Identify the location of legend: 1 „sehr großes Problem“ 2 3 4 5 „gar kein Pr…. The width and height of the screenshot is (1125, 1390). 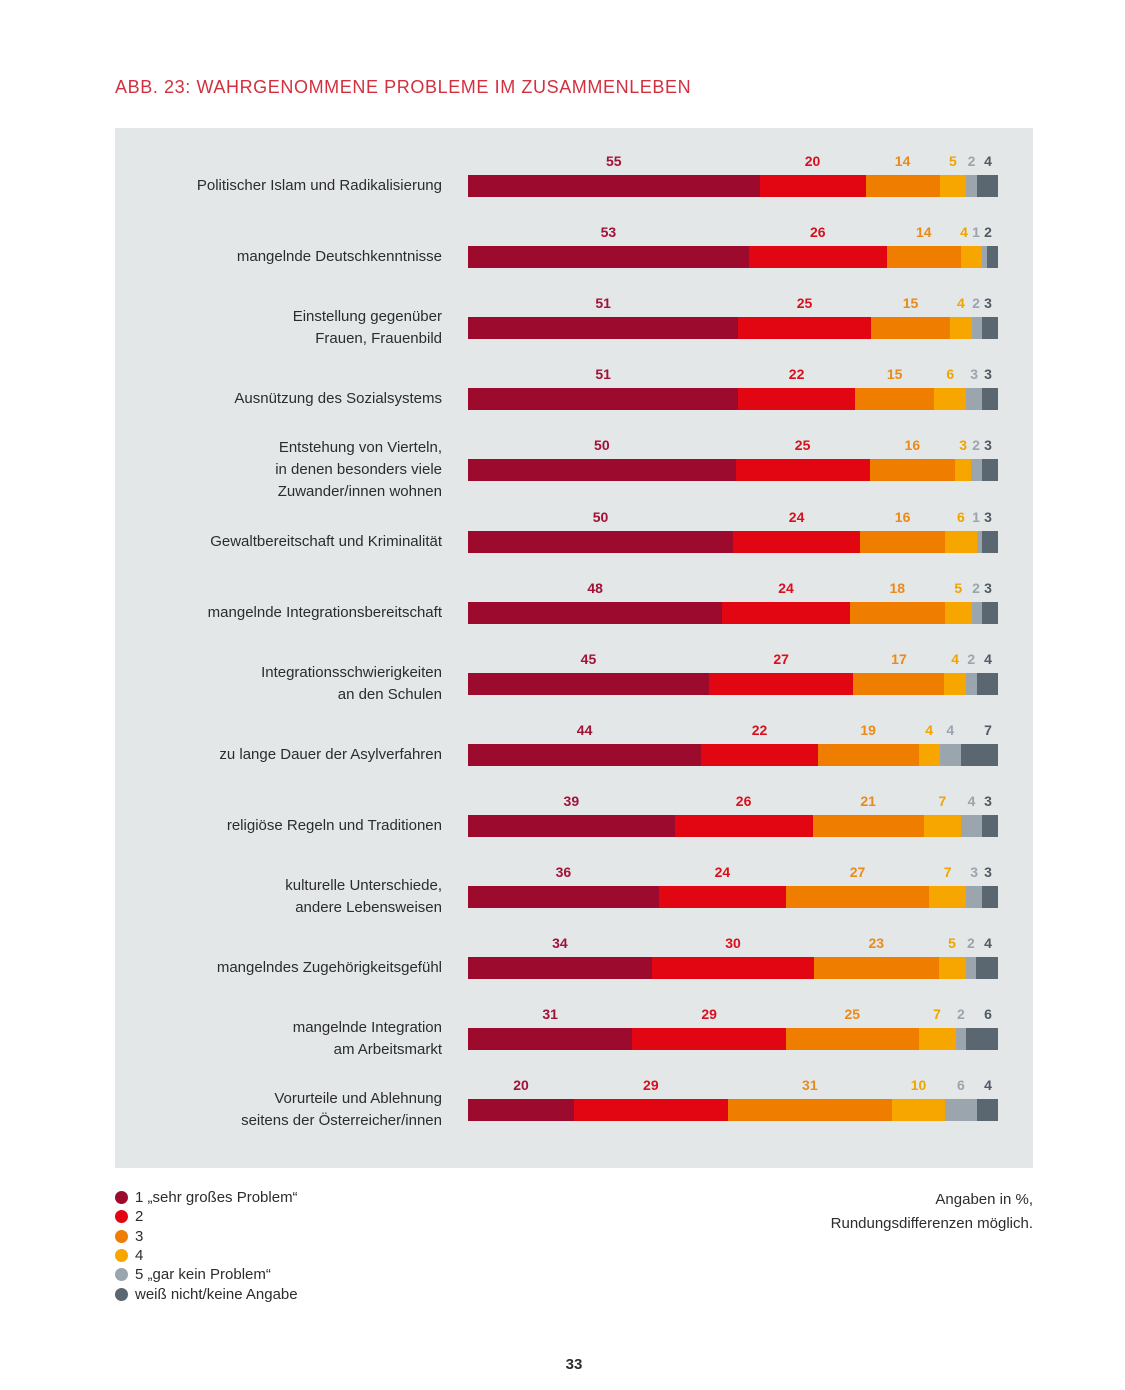
(206, 1246).